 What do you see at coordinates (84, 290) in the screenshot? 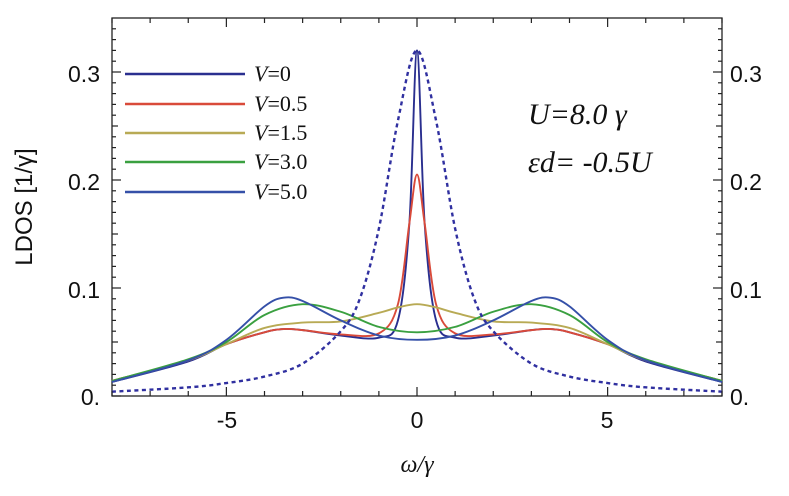
I see `ytick-left-1: 0.1` at bounding box center [84, 290].